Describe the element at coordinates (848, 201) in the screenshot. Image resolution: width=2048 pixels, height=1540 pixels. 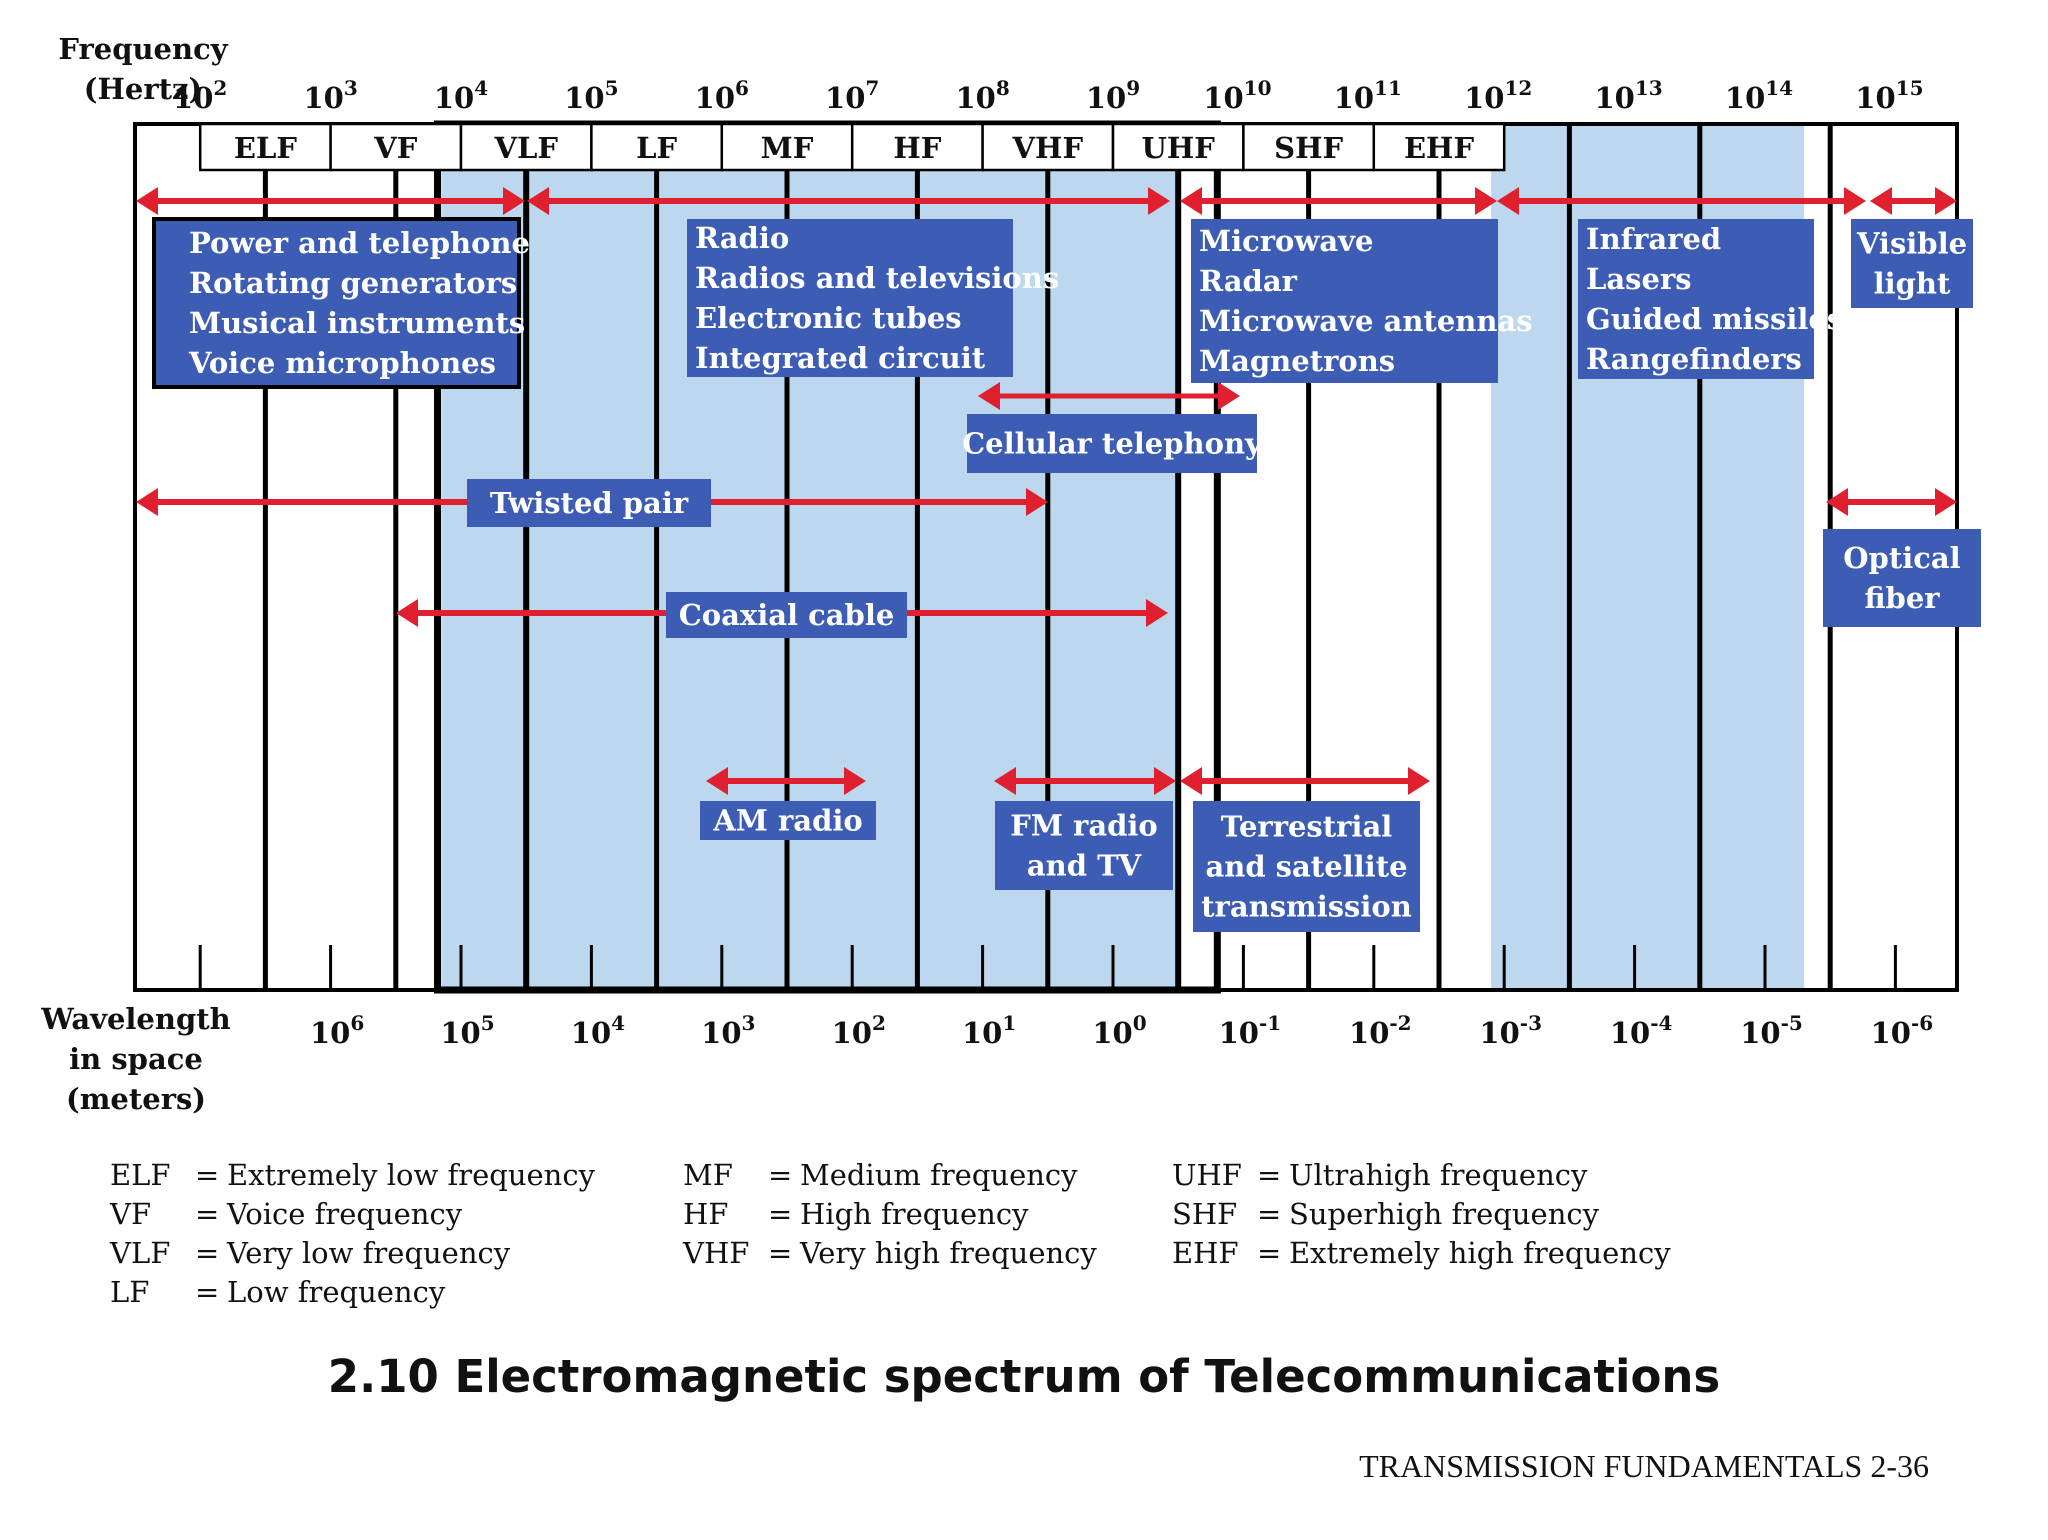
I see `arrow-radio` at that location.